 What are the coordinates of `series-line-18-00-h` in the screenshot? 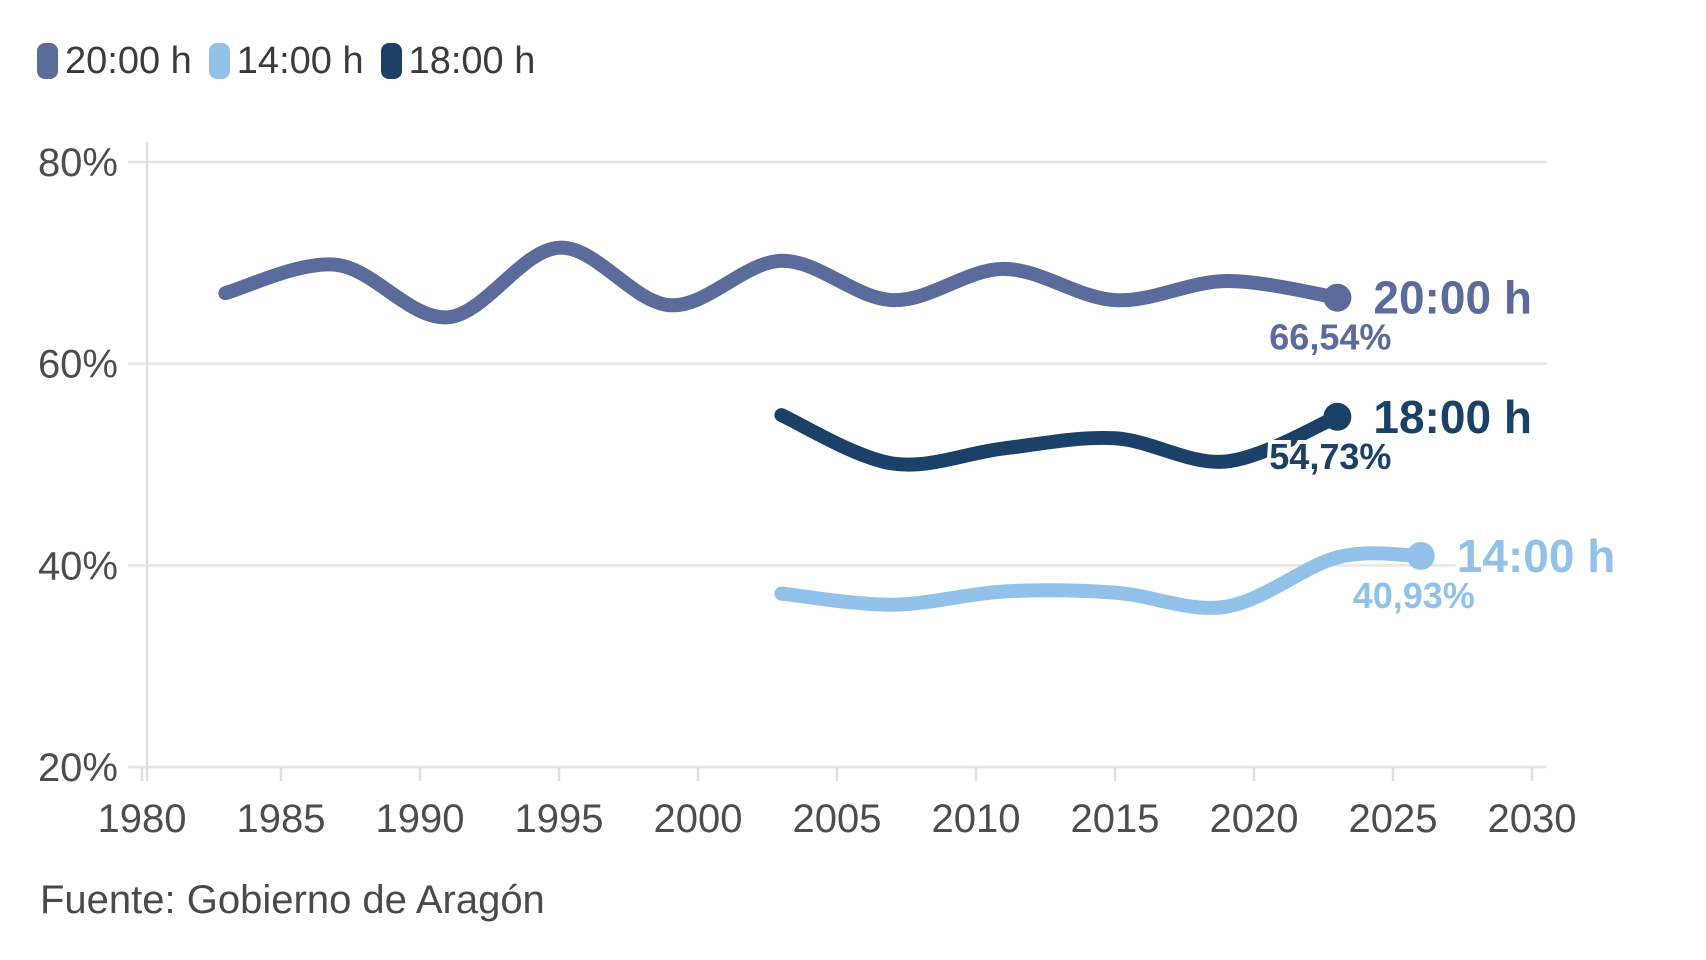 It's located at (1059, 440).